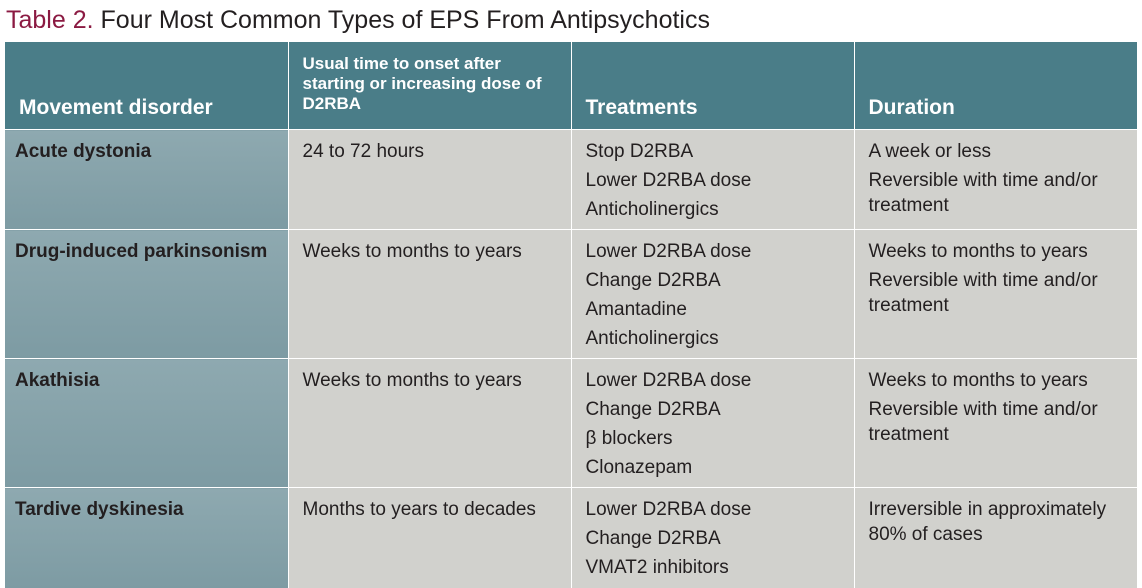 The image size is (1142, 588). I want to click on cell-line: Clonazepam, so click(639, 467).